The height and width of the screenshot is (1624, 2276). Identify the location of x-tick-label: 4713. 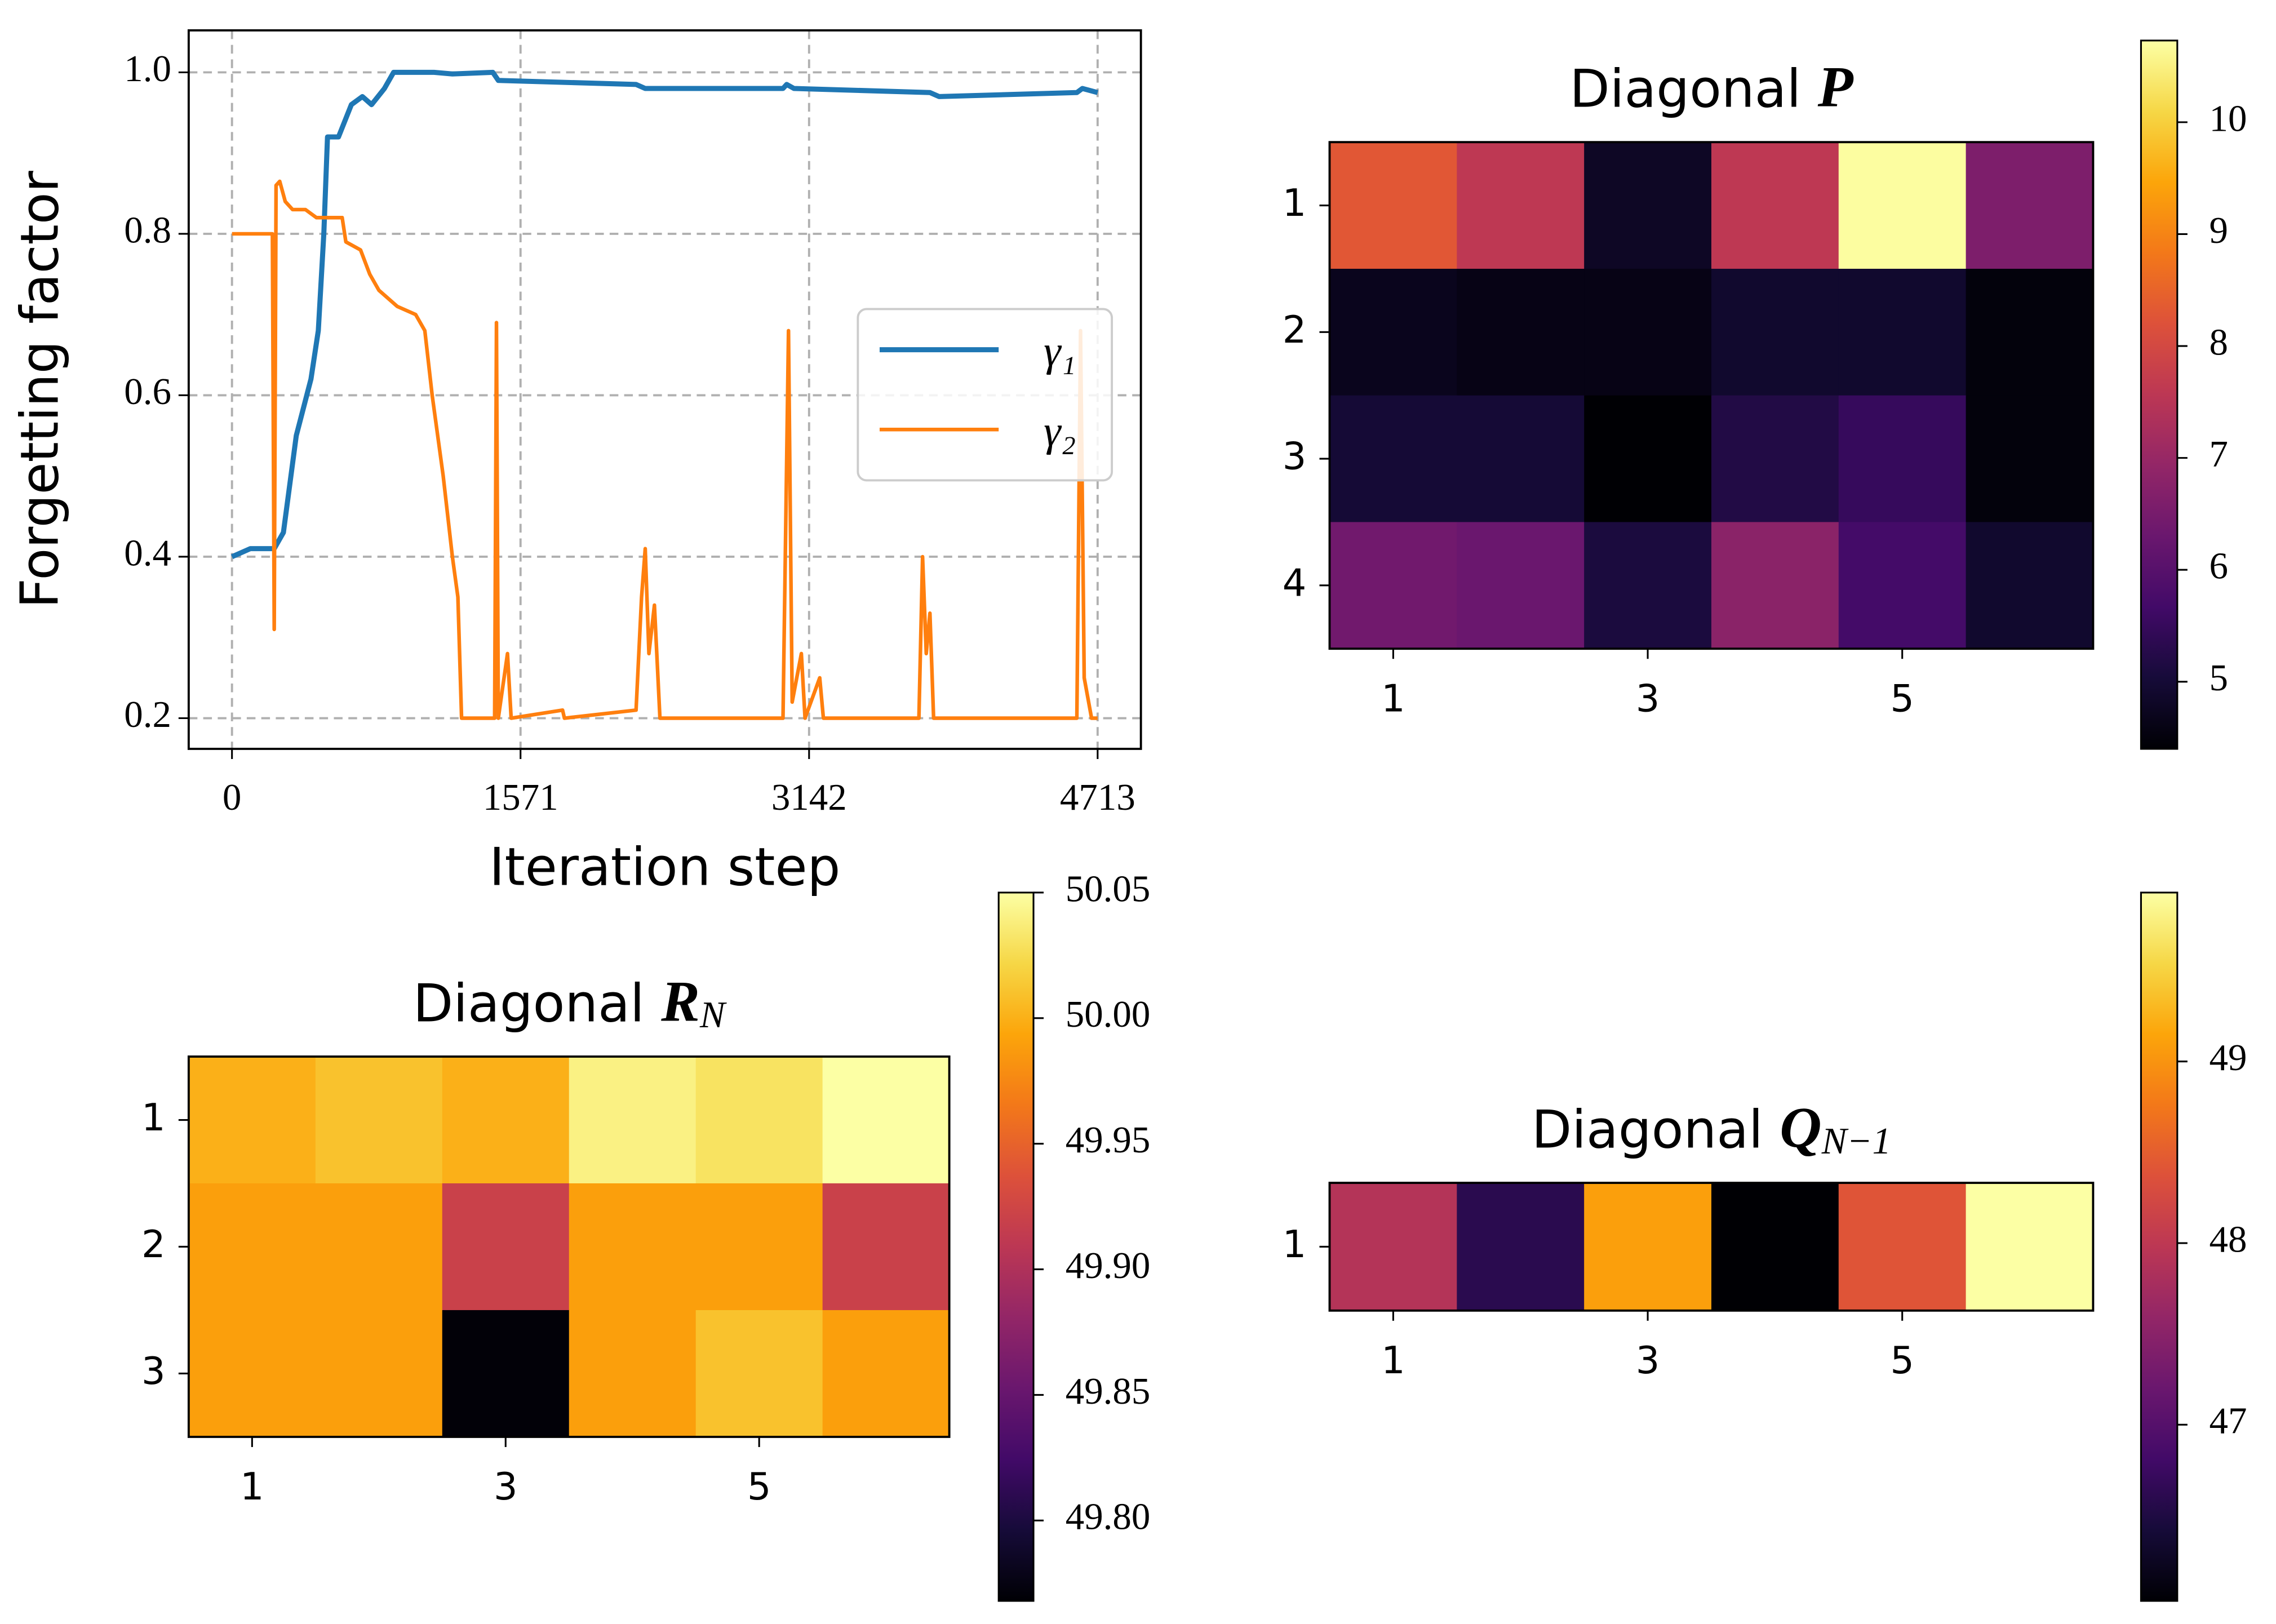
(1097, 797).